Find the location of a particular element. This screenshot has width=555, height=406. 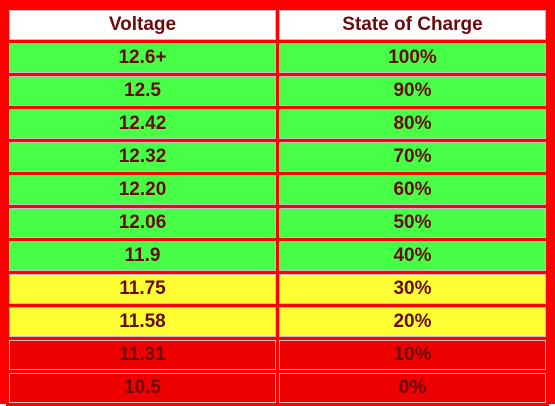

charge-cell: 0% is located at coordinates (412, 388).